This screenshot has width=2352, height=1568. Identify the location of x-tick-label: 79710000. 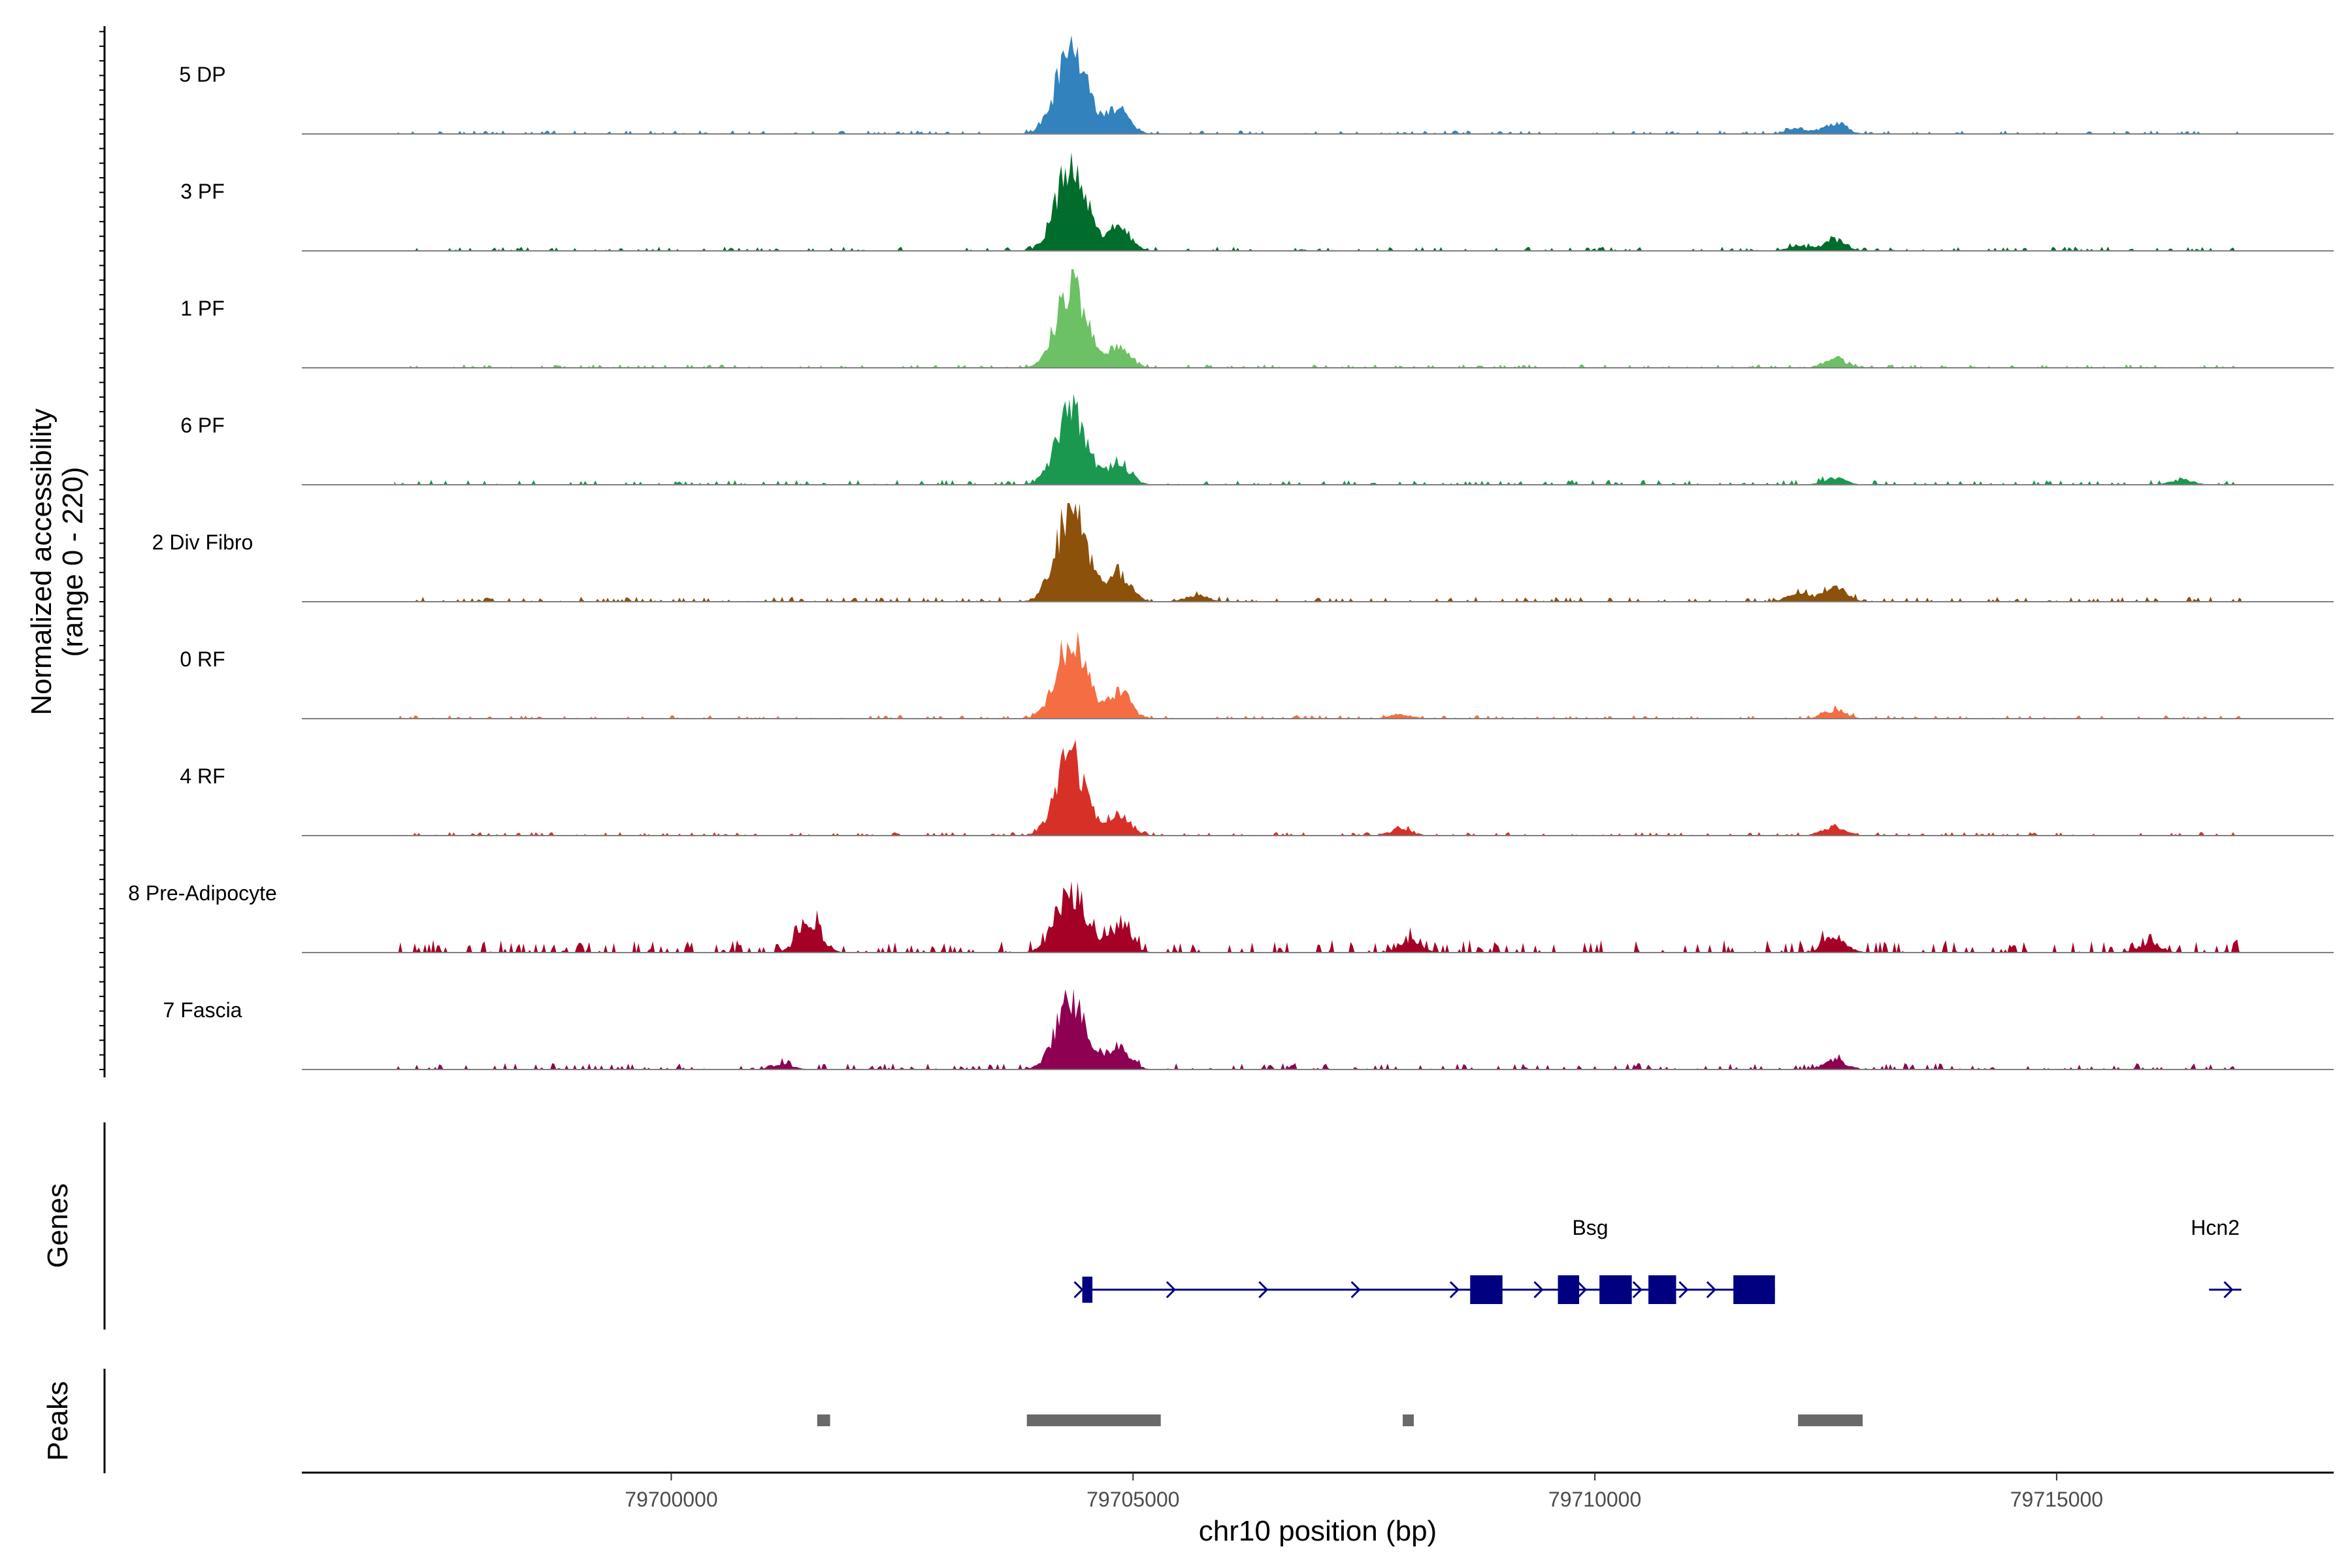
(1594, 1499).